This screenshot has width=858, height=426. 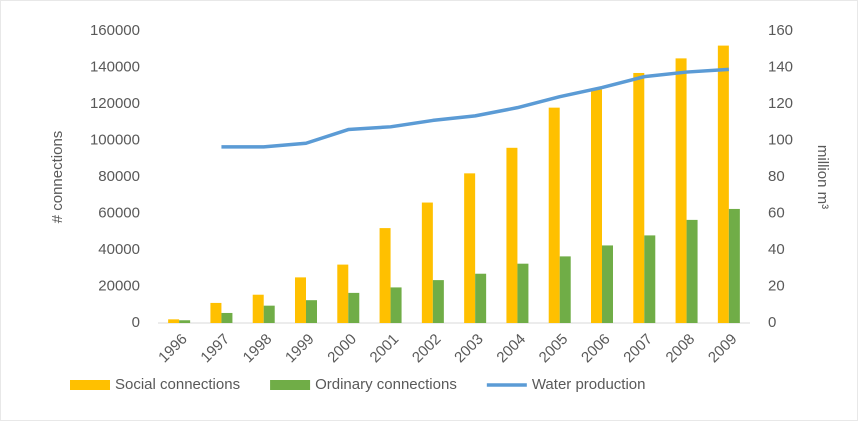 I want to click on y2-tick-label: 140, so click(x=780, y=66).